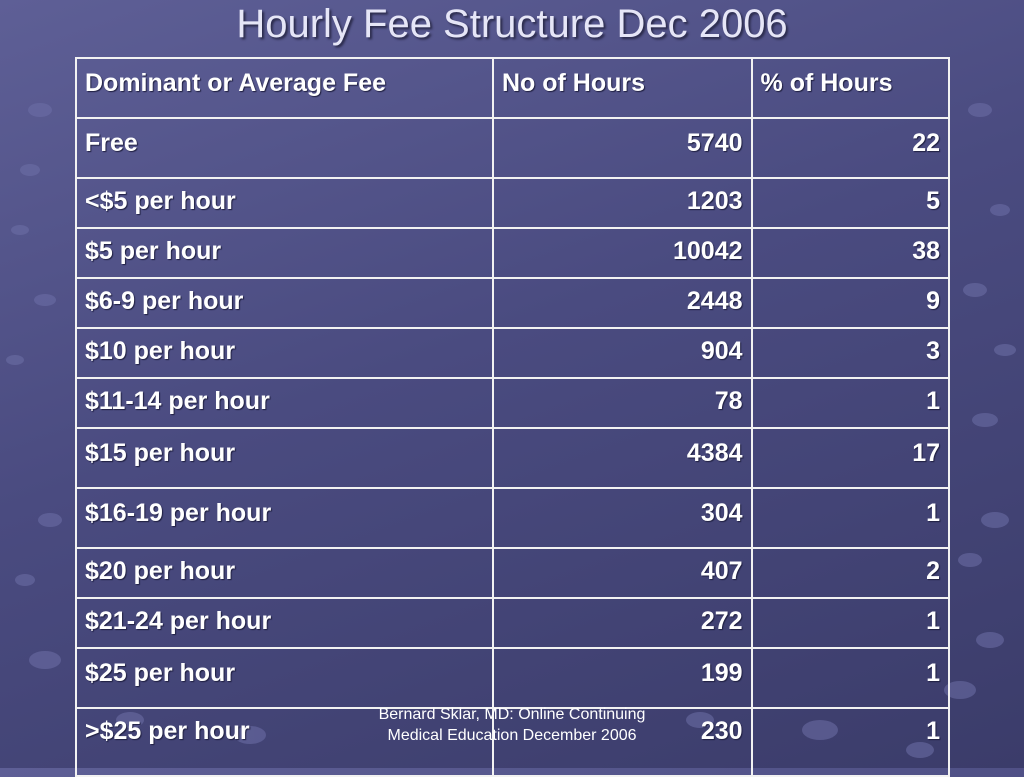 Image resolution: width=1024 pixels, height=777 pixels. Describe the element at coordinates (284, 88) in the screenshot. I see `header-dominant-fee: Dominant or Average Fee` at that location.